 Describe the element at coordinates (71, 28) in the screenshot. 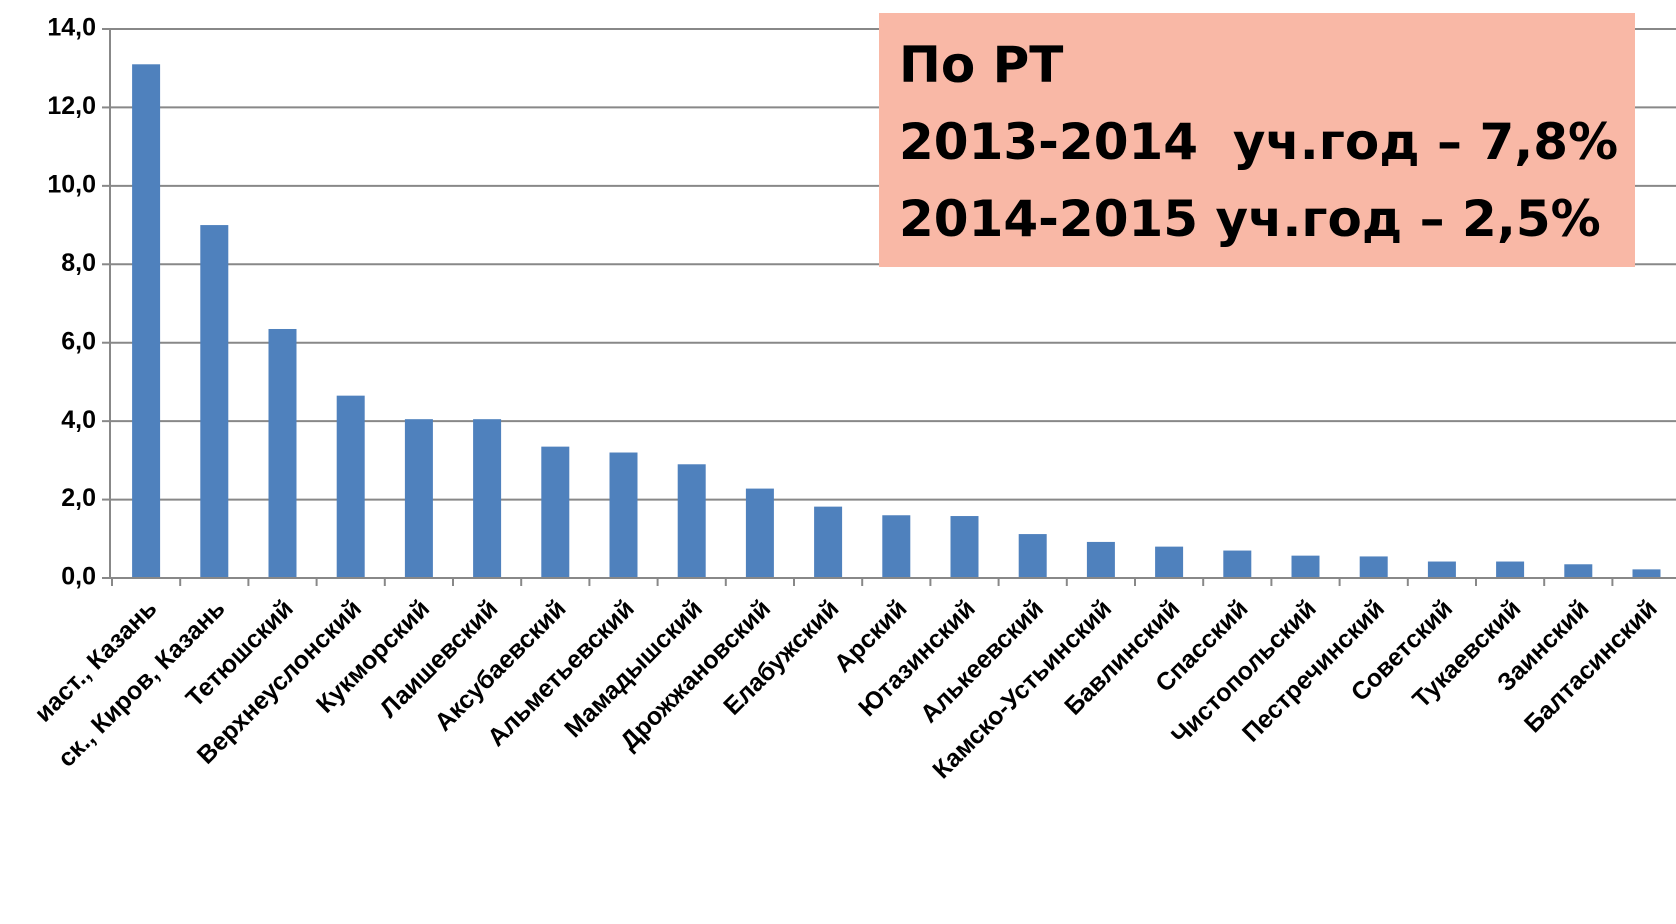

I see `y-tick-label: 14,0` at that location.